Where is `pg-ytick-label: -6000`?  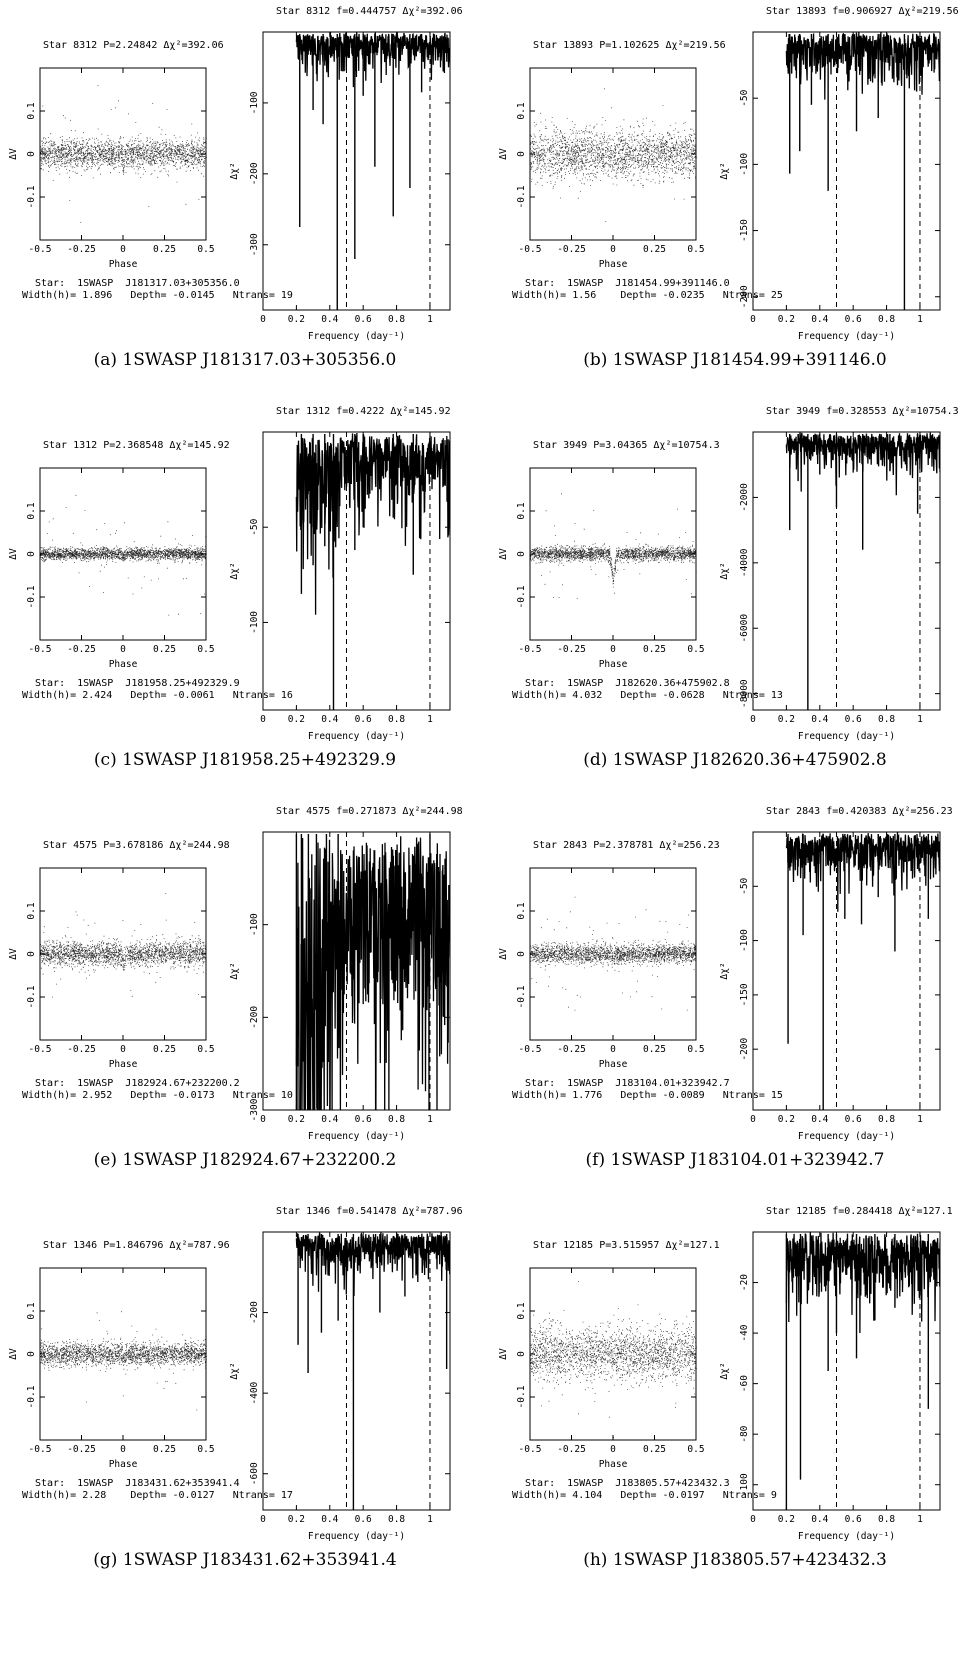
pg-ytick-label: -6000 is located at coordinates (744, 628).